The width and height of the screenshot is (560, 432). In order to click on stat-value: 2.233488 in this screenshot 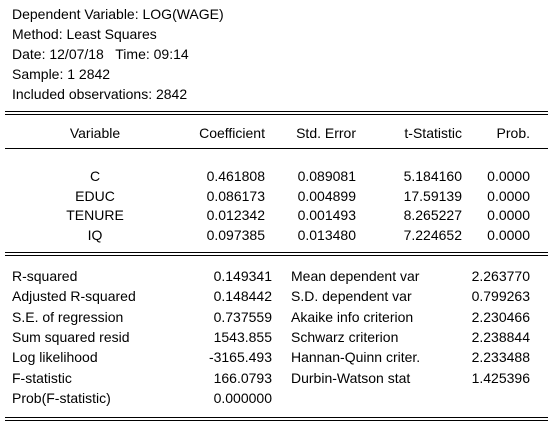, I will do `click(500, 357)`.